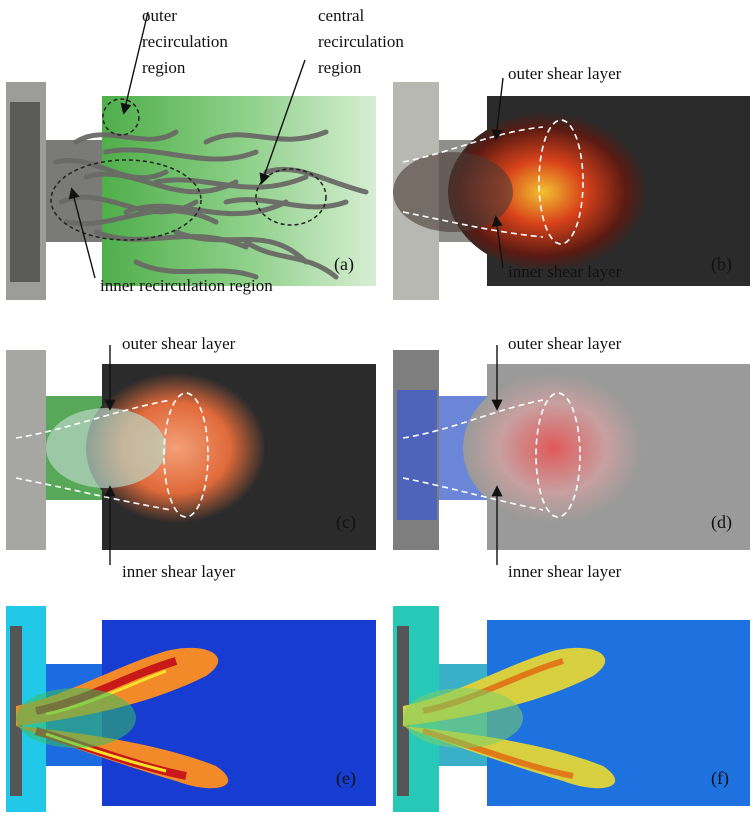  I want to click on label-b-inner: inner shear layer, so click(565, 271).